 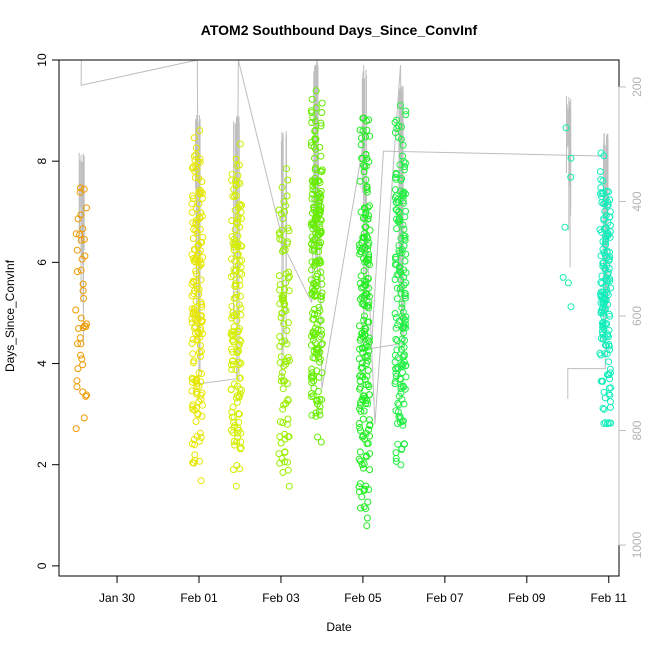 What do you see at coordinates (42, 565) in the screenshot?
I see `y-tick-label: 0` at bounding box center [42, 565].